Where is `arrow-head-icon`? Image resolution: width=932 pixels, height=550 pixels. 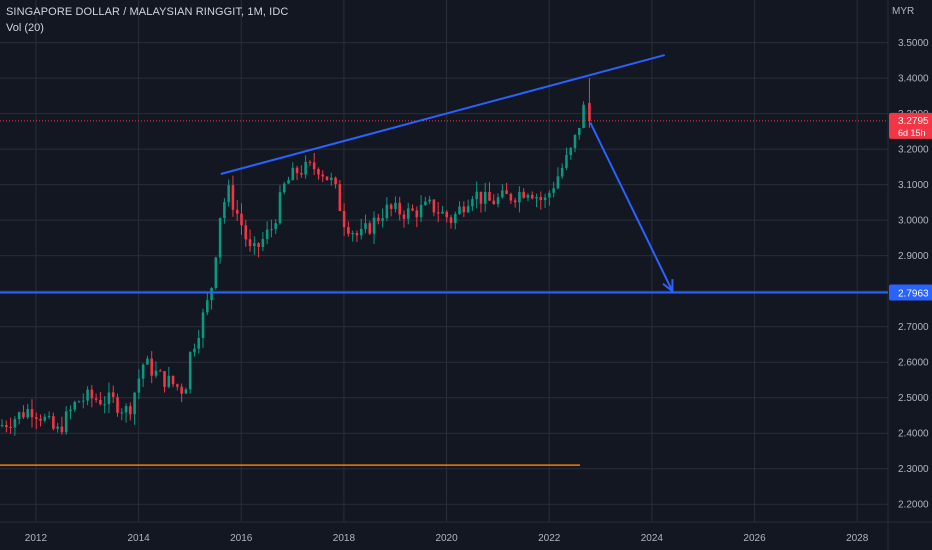 arrow-head-icon is located at coordinates (668, 286).